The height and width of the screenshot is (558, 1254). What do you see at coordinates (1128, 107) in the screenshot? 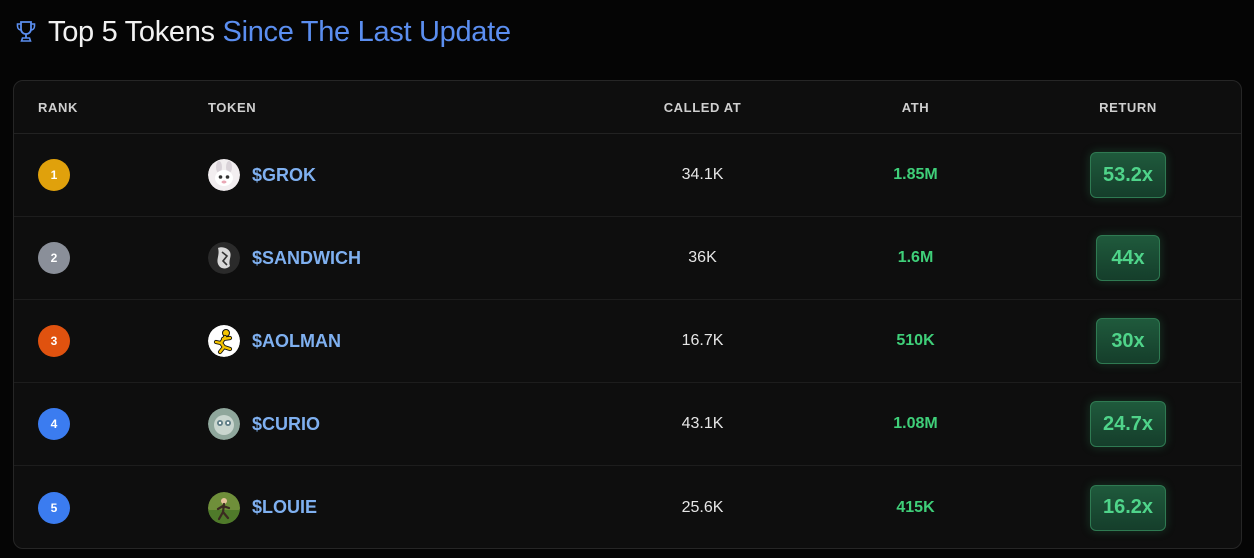
I see `col-header-return: RETURN` at bounding box center [1128, 107].